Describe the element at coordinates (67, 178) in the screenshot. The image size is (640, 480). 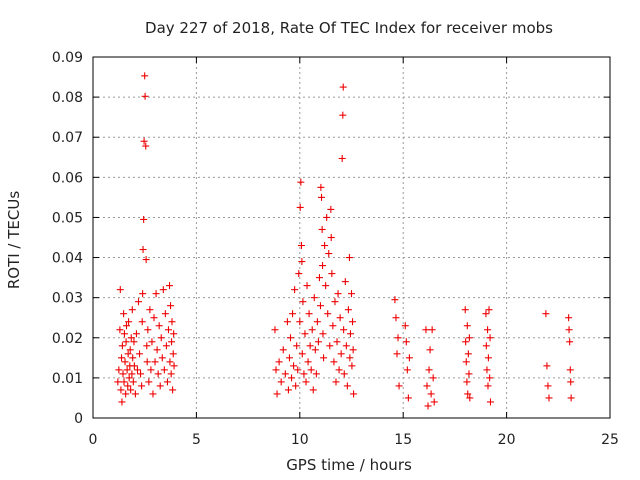
I see `y-tick-label: 0.06` at that location.